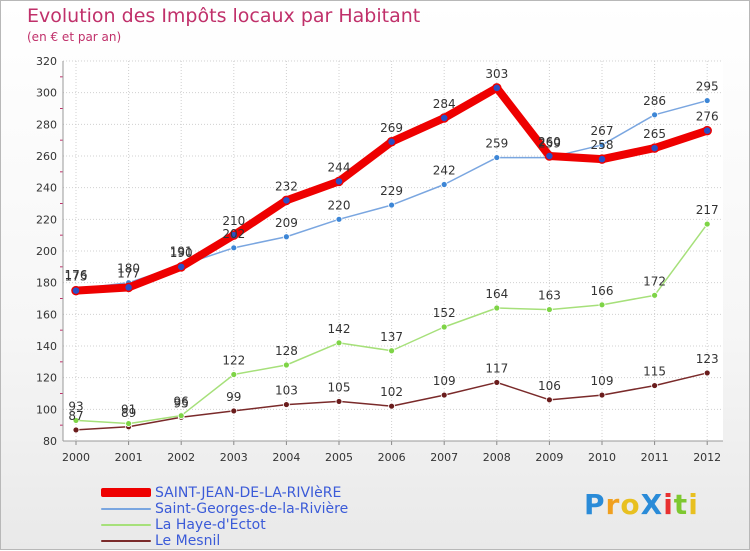  I want to click on data-label: 202, so click(233, 234).